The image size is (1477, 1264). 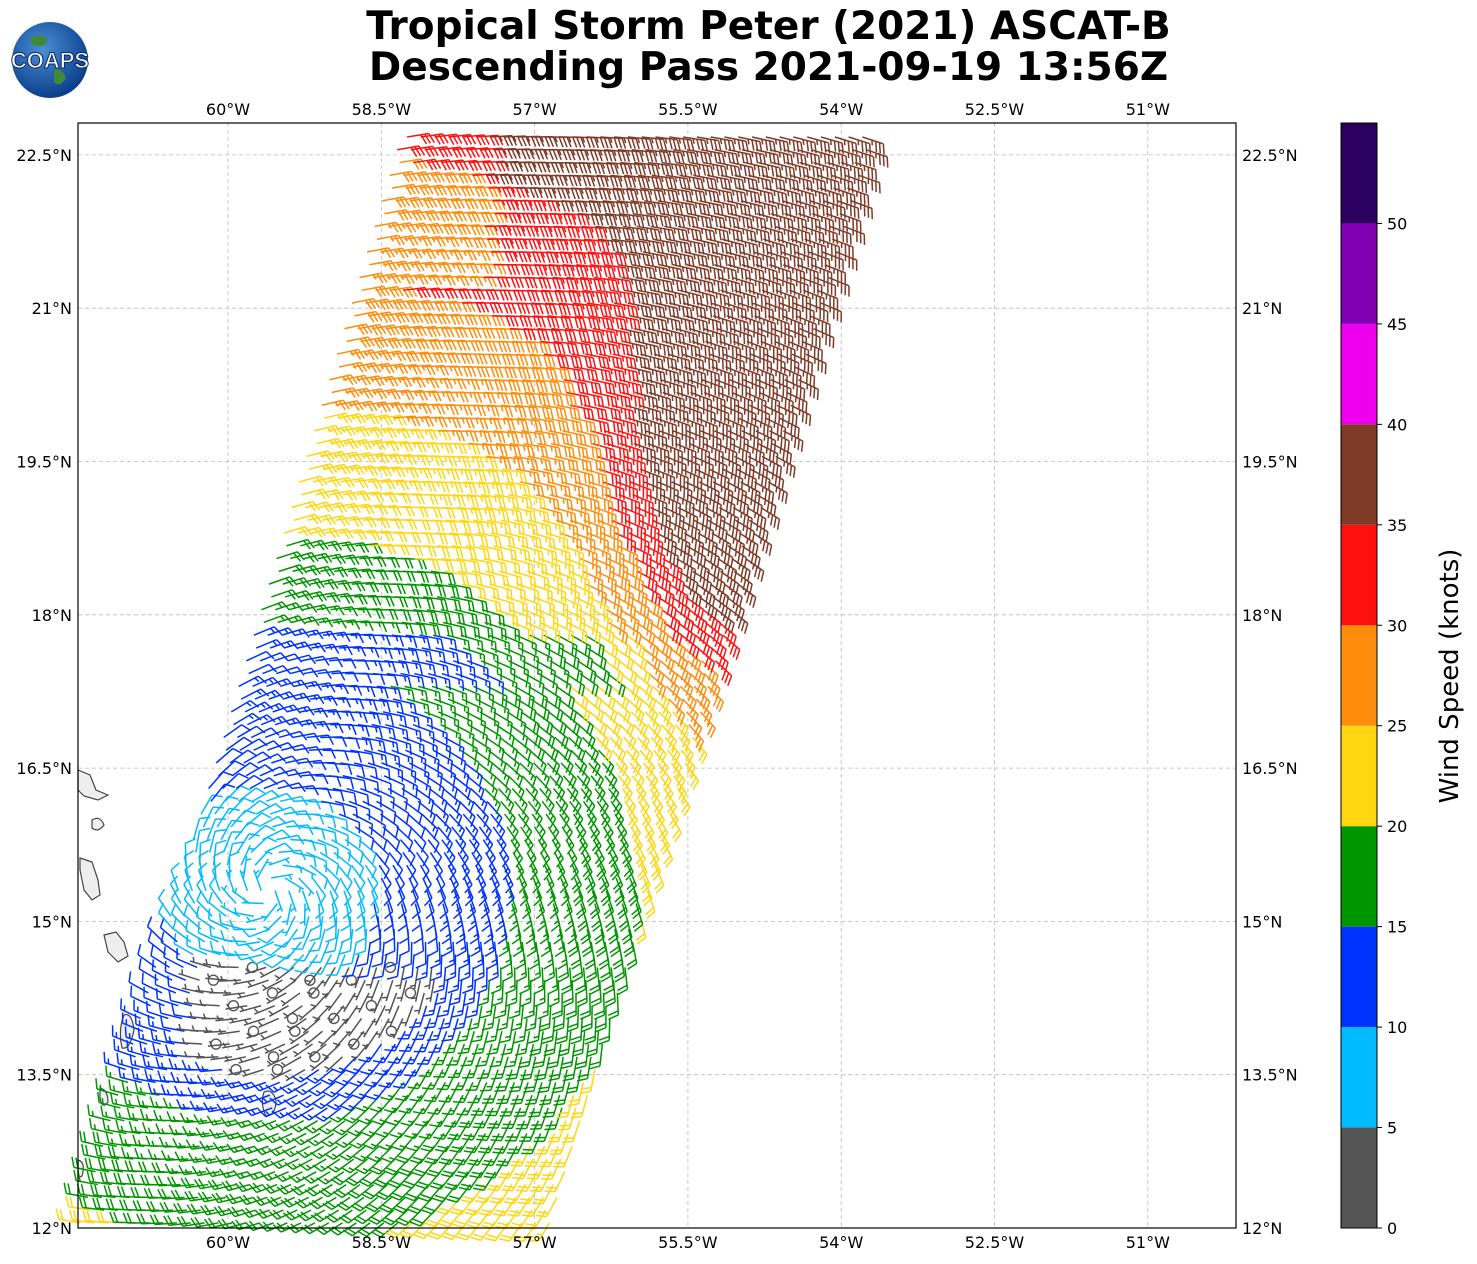 I want to click on coaps-logo: COAPS, so click(x=50, y=60).